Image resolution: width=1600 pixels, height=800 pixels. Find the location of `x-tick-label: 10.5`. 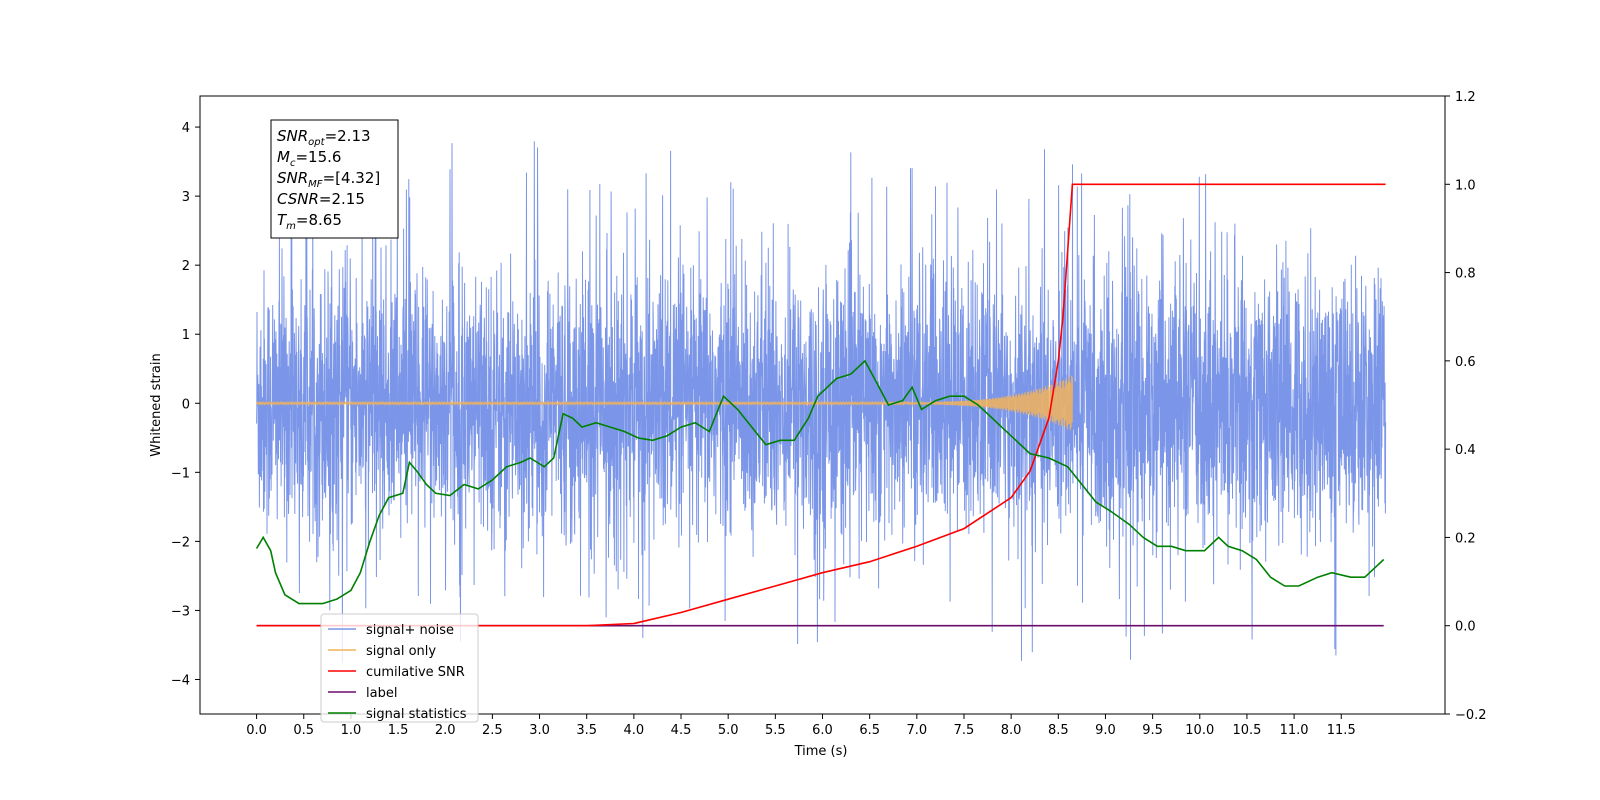

x-tick-label: 10.5 is located at coordinates (1246, 730).